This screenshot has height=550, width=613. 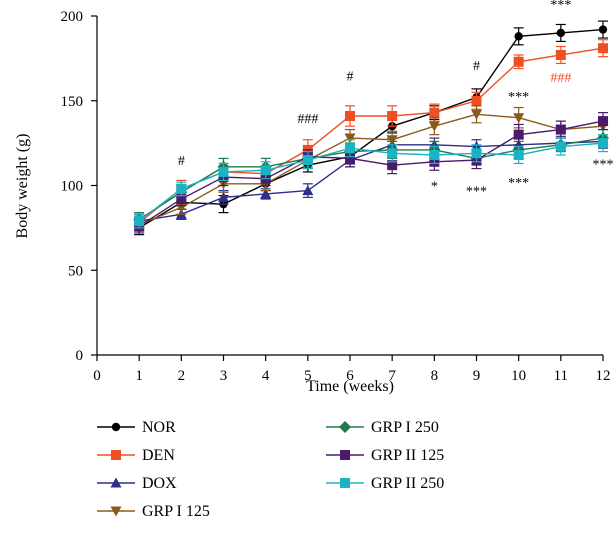 I want to click on x-tick-label: 8, so click(x=435, y=376).